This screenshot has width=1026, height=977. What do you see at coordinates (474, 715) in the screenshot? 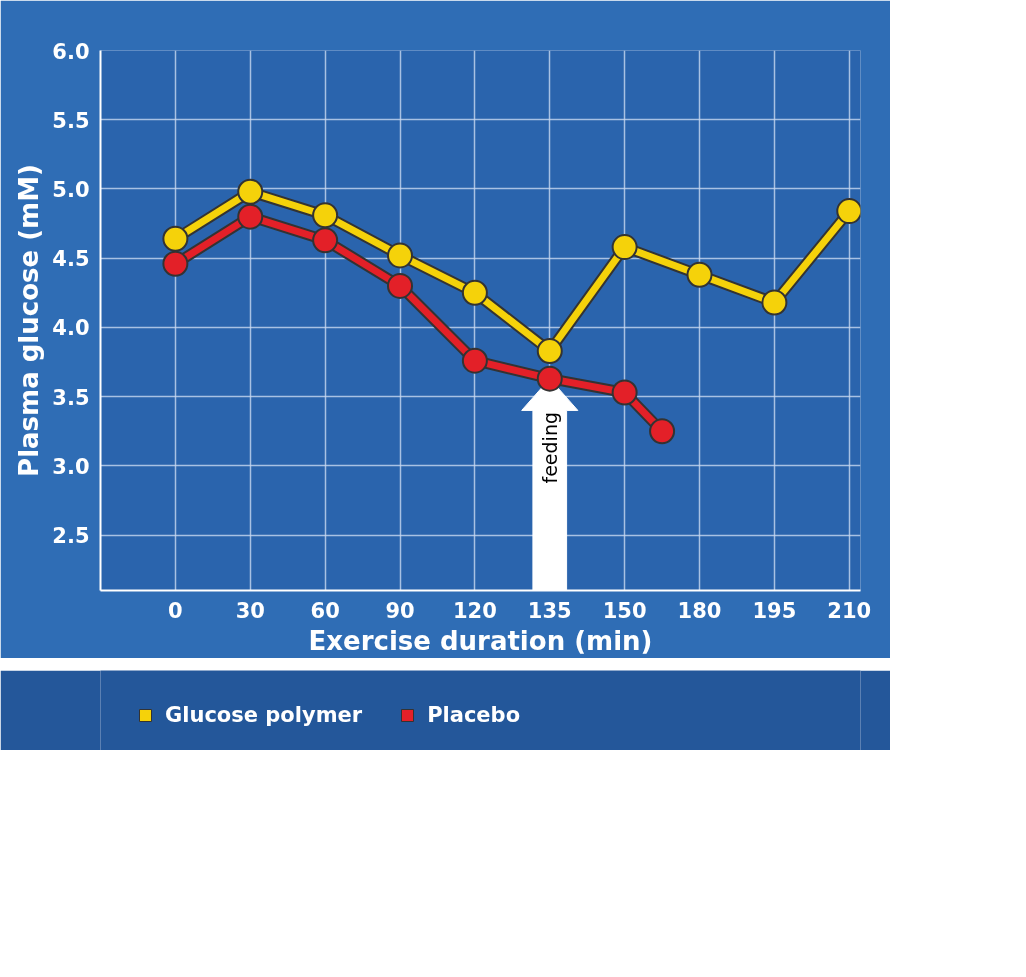
I see `legend-label: Placebo` at bounding box center [474, 715].